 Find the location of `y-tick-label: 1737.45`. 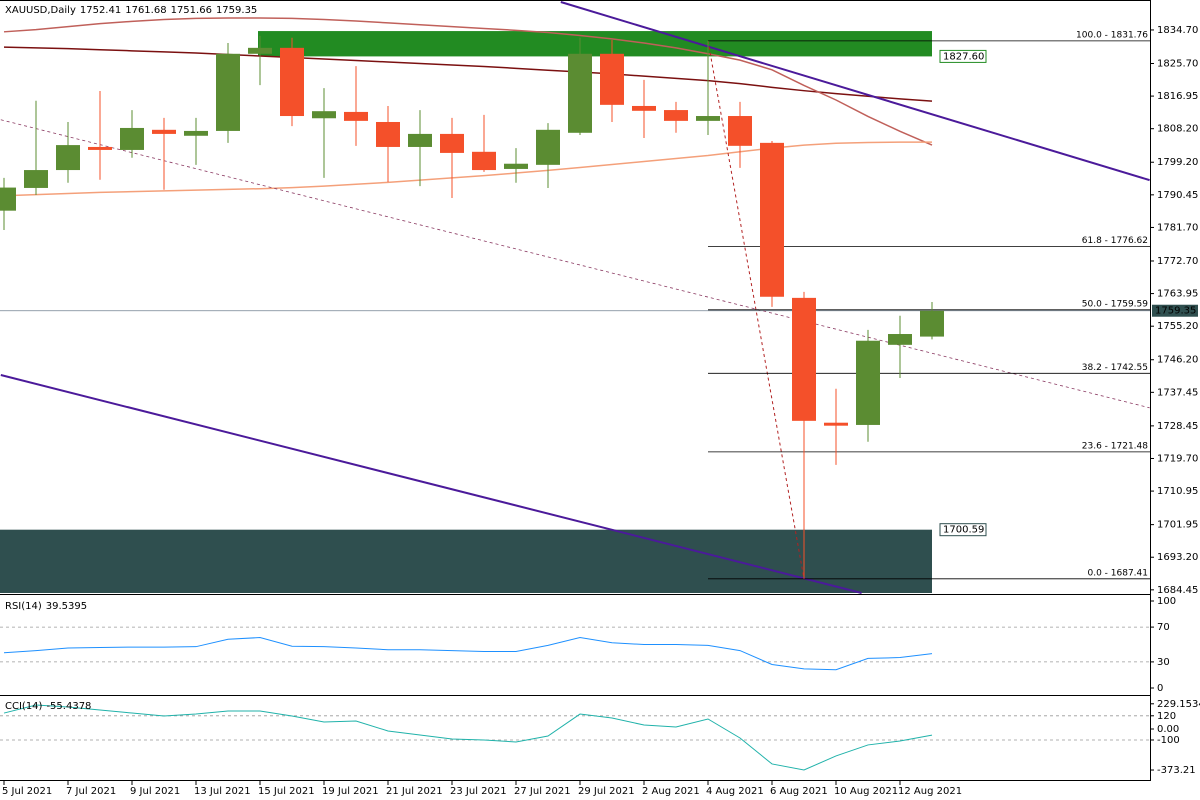

y-tick-label: 1737.45 is located at coordinates (1177, 392).